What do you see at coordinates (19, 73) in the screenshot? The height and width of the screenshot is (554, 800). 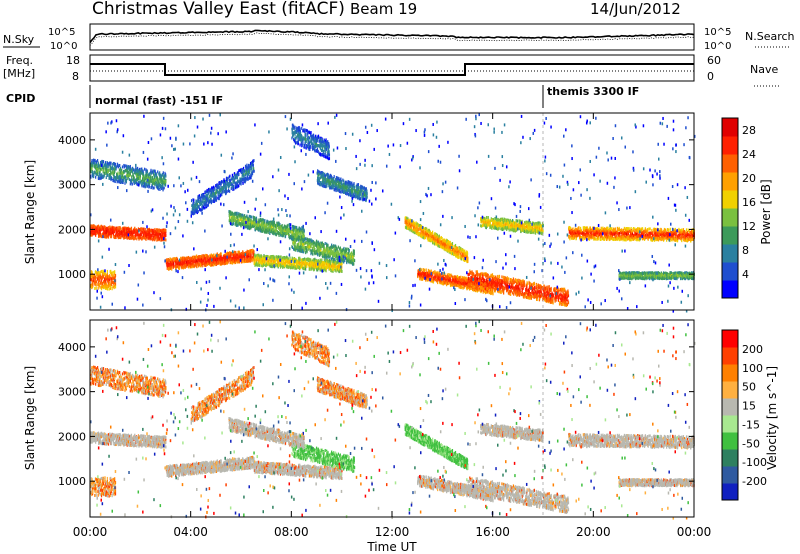 I see `freq-label-2: [MHz]` at bounding box center [19, 73].